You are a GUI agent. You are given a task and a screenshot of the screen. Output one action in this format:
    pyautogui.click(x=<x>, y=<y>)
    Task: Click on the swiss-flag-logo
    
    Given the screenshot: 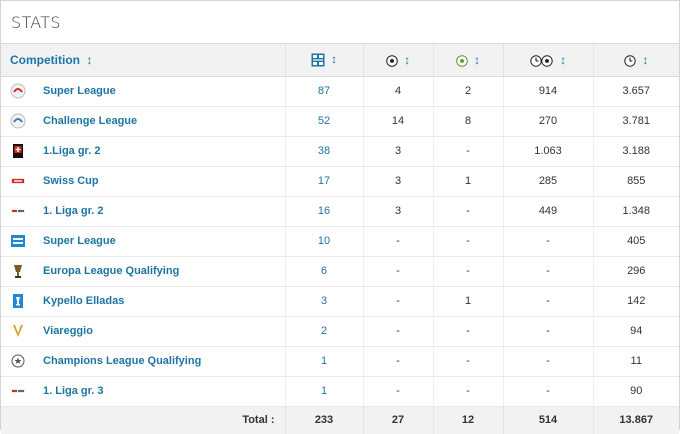 What is the action you would take?
    pyautogui.click(x=18, y=151)
    